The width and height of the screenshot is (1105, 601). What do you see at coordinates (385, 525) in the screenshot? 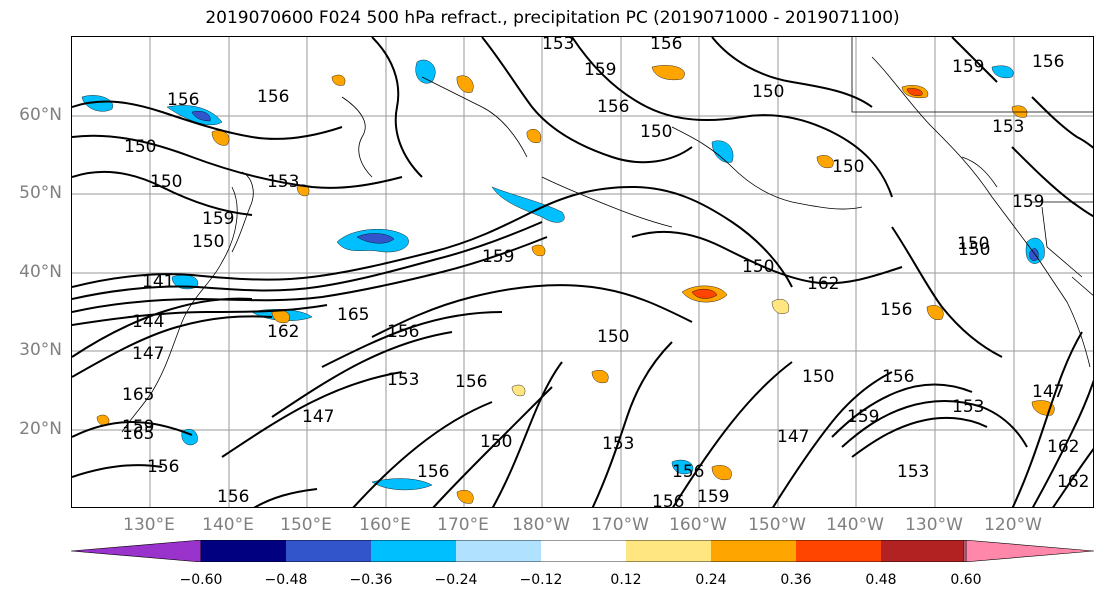
I see `lon-label: 160°E` at bounding box center [385, 525].